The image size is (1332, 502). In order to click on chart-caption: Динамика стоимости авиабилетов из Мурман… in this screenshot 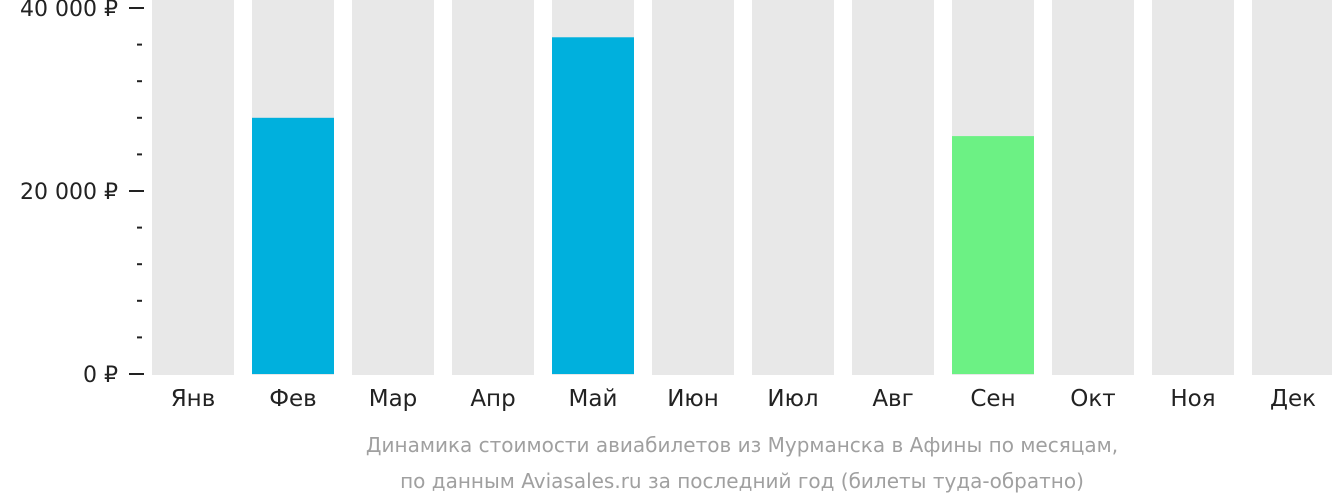, I will do `click(742, 463)`.